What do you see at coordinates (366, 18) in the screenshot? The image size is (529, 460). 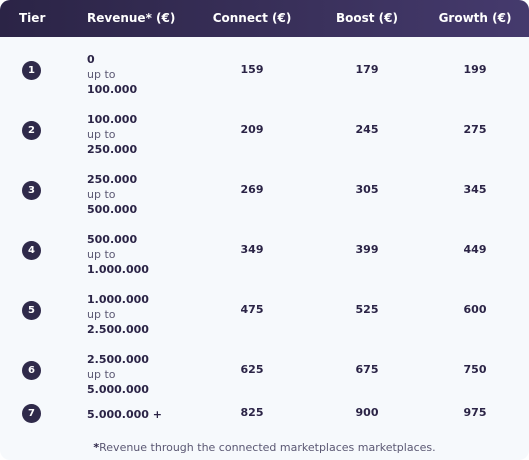 I see `header-boost: Boost (€)` at bounding box center [366, 18].